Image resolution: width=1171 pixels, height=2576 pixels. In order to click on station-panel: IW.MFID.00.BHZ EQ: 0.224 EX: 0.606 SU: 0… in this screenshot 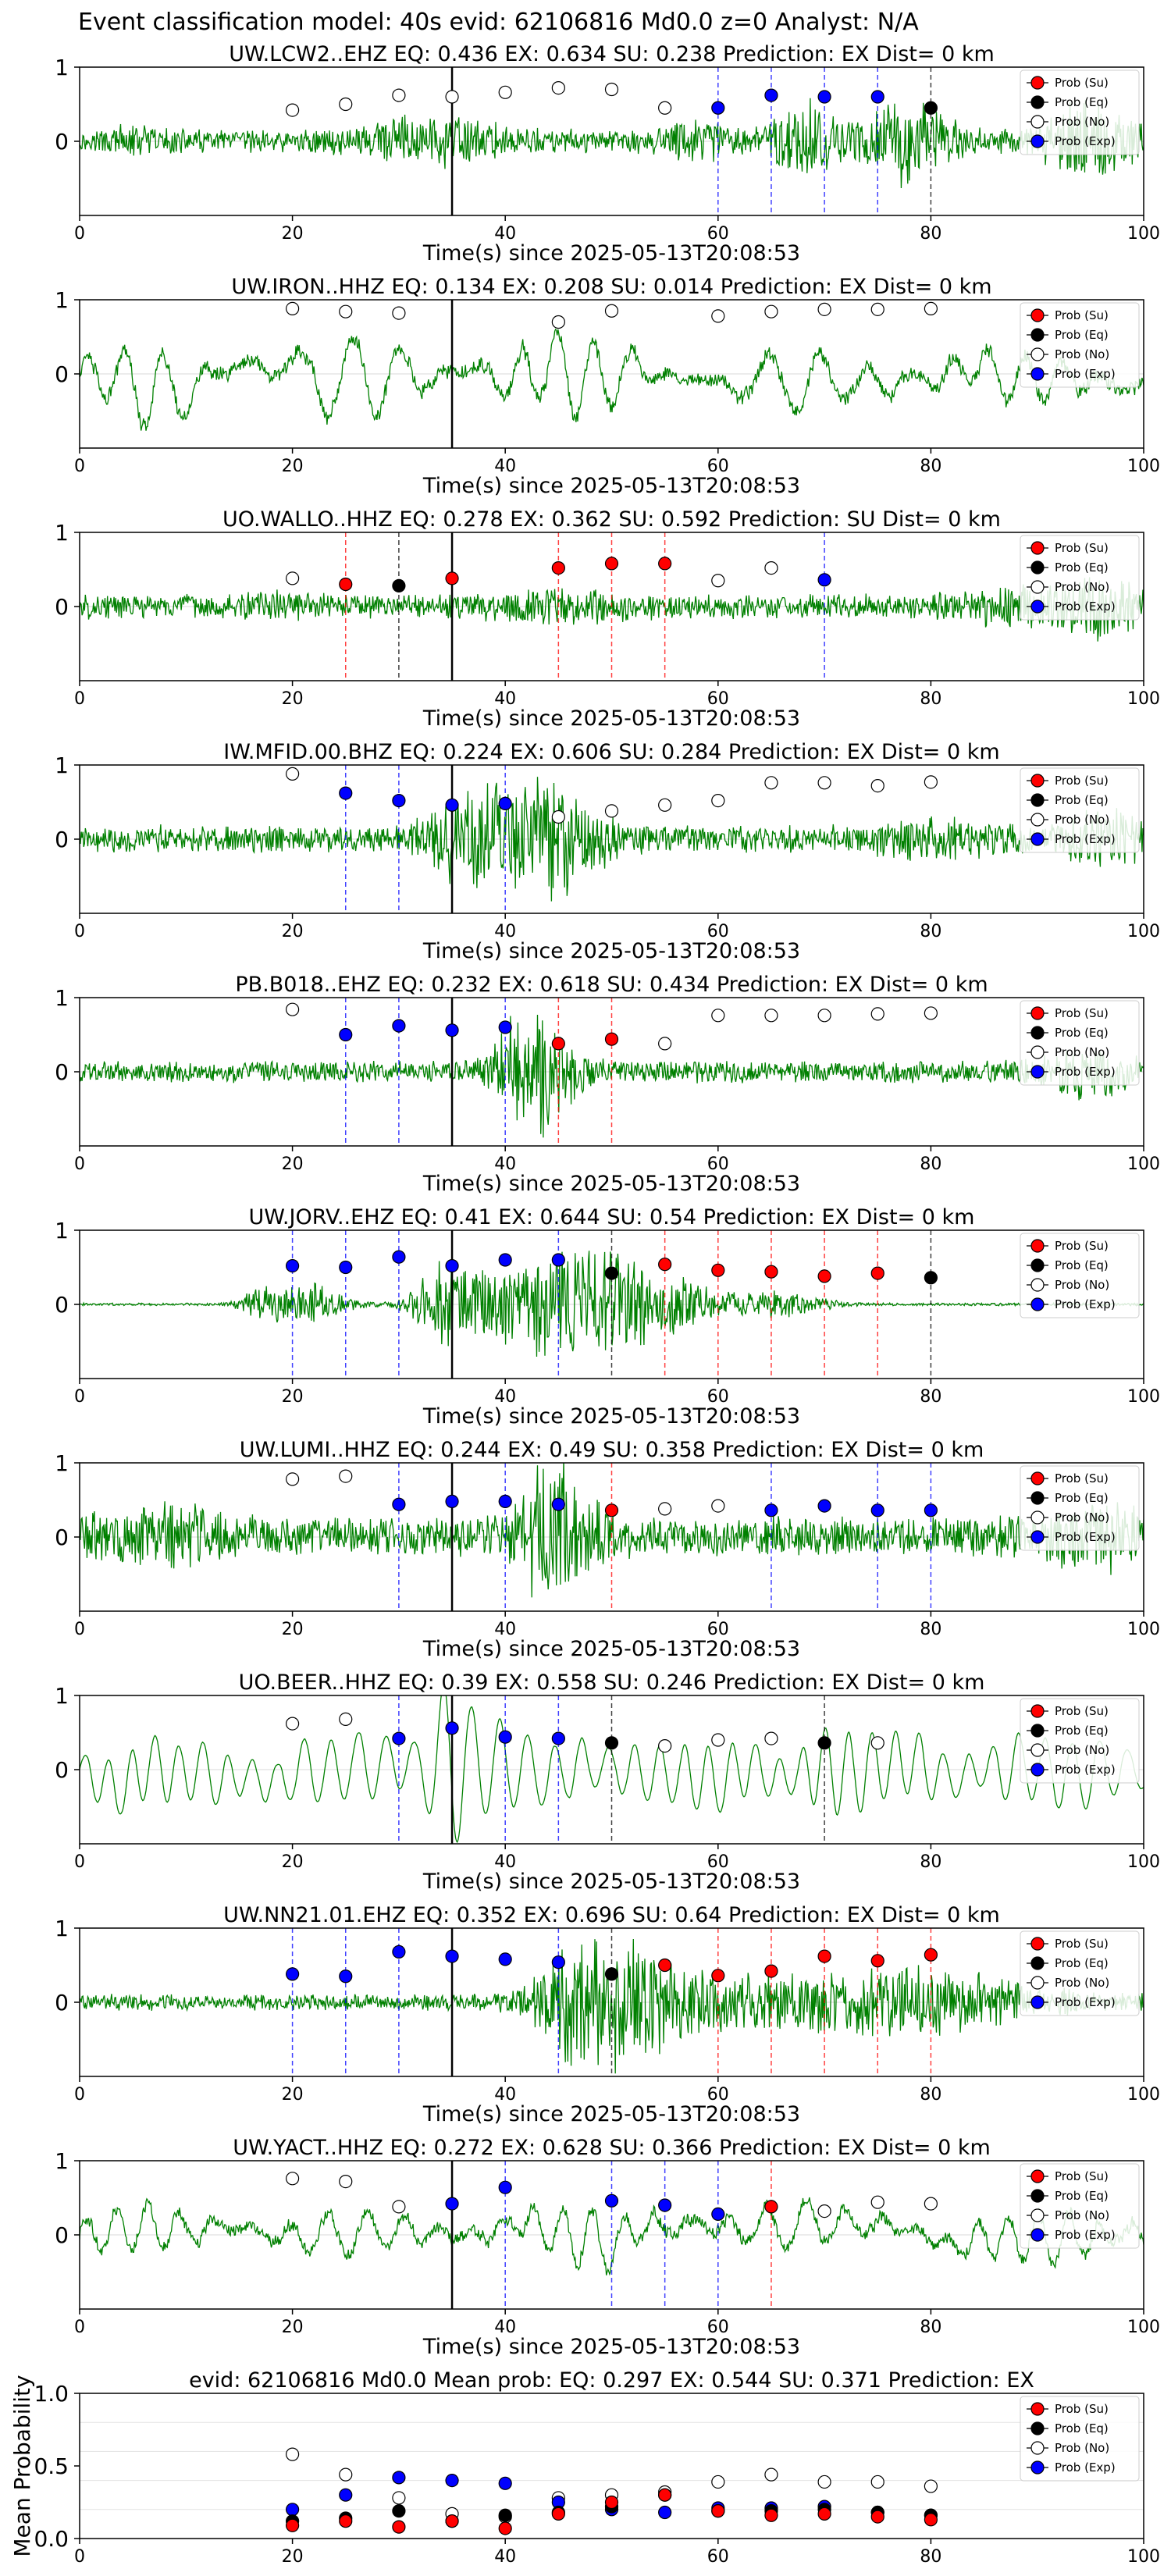, I will do `click(607, 851)`.